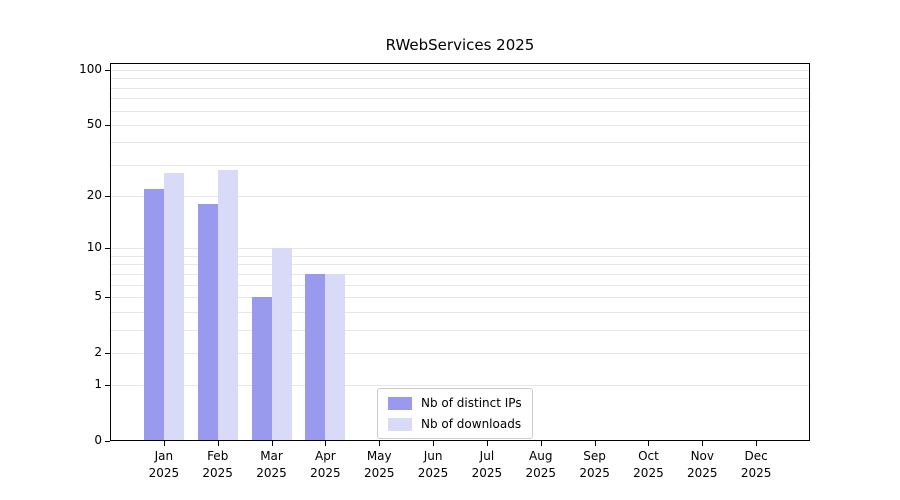  What do you see at coordinates (164, 464) in the screenshot?
I see `x-tick-label: Jan 2025` at bounding box center [164, 464].